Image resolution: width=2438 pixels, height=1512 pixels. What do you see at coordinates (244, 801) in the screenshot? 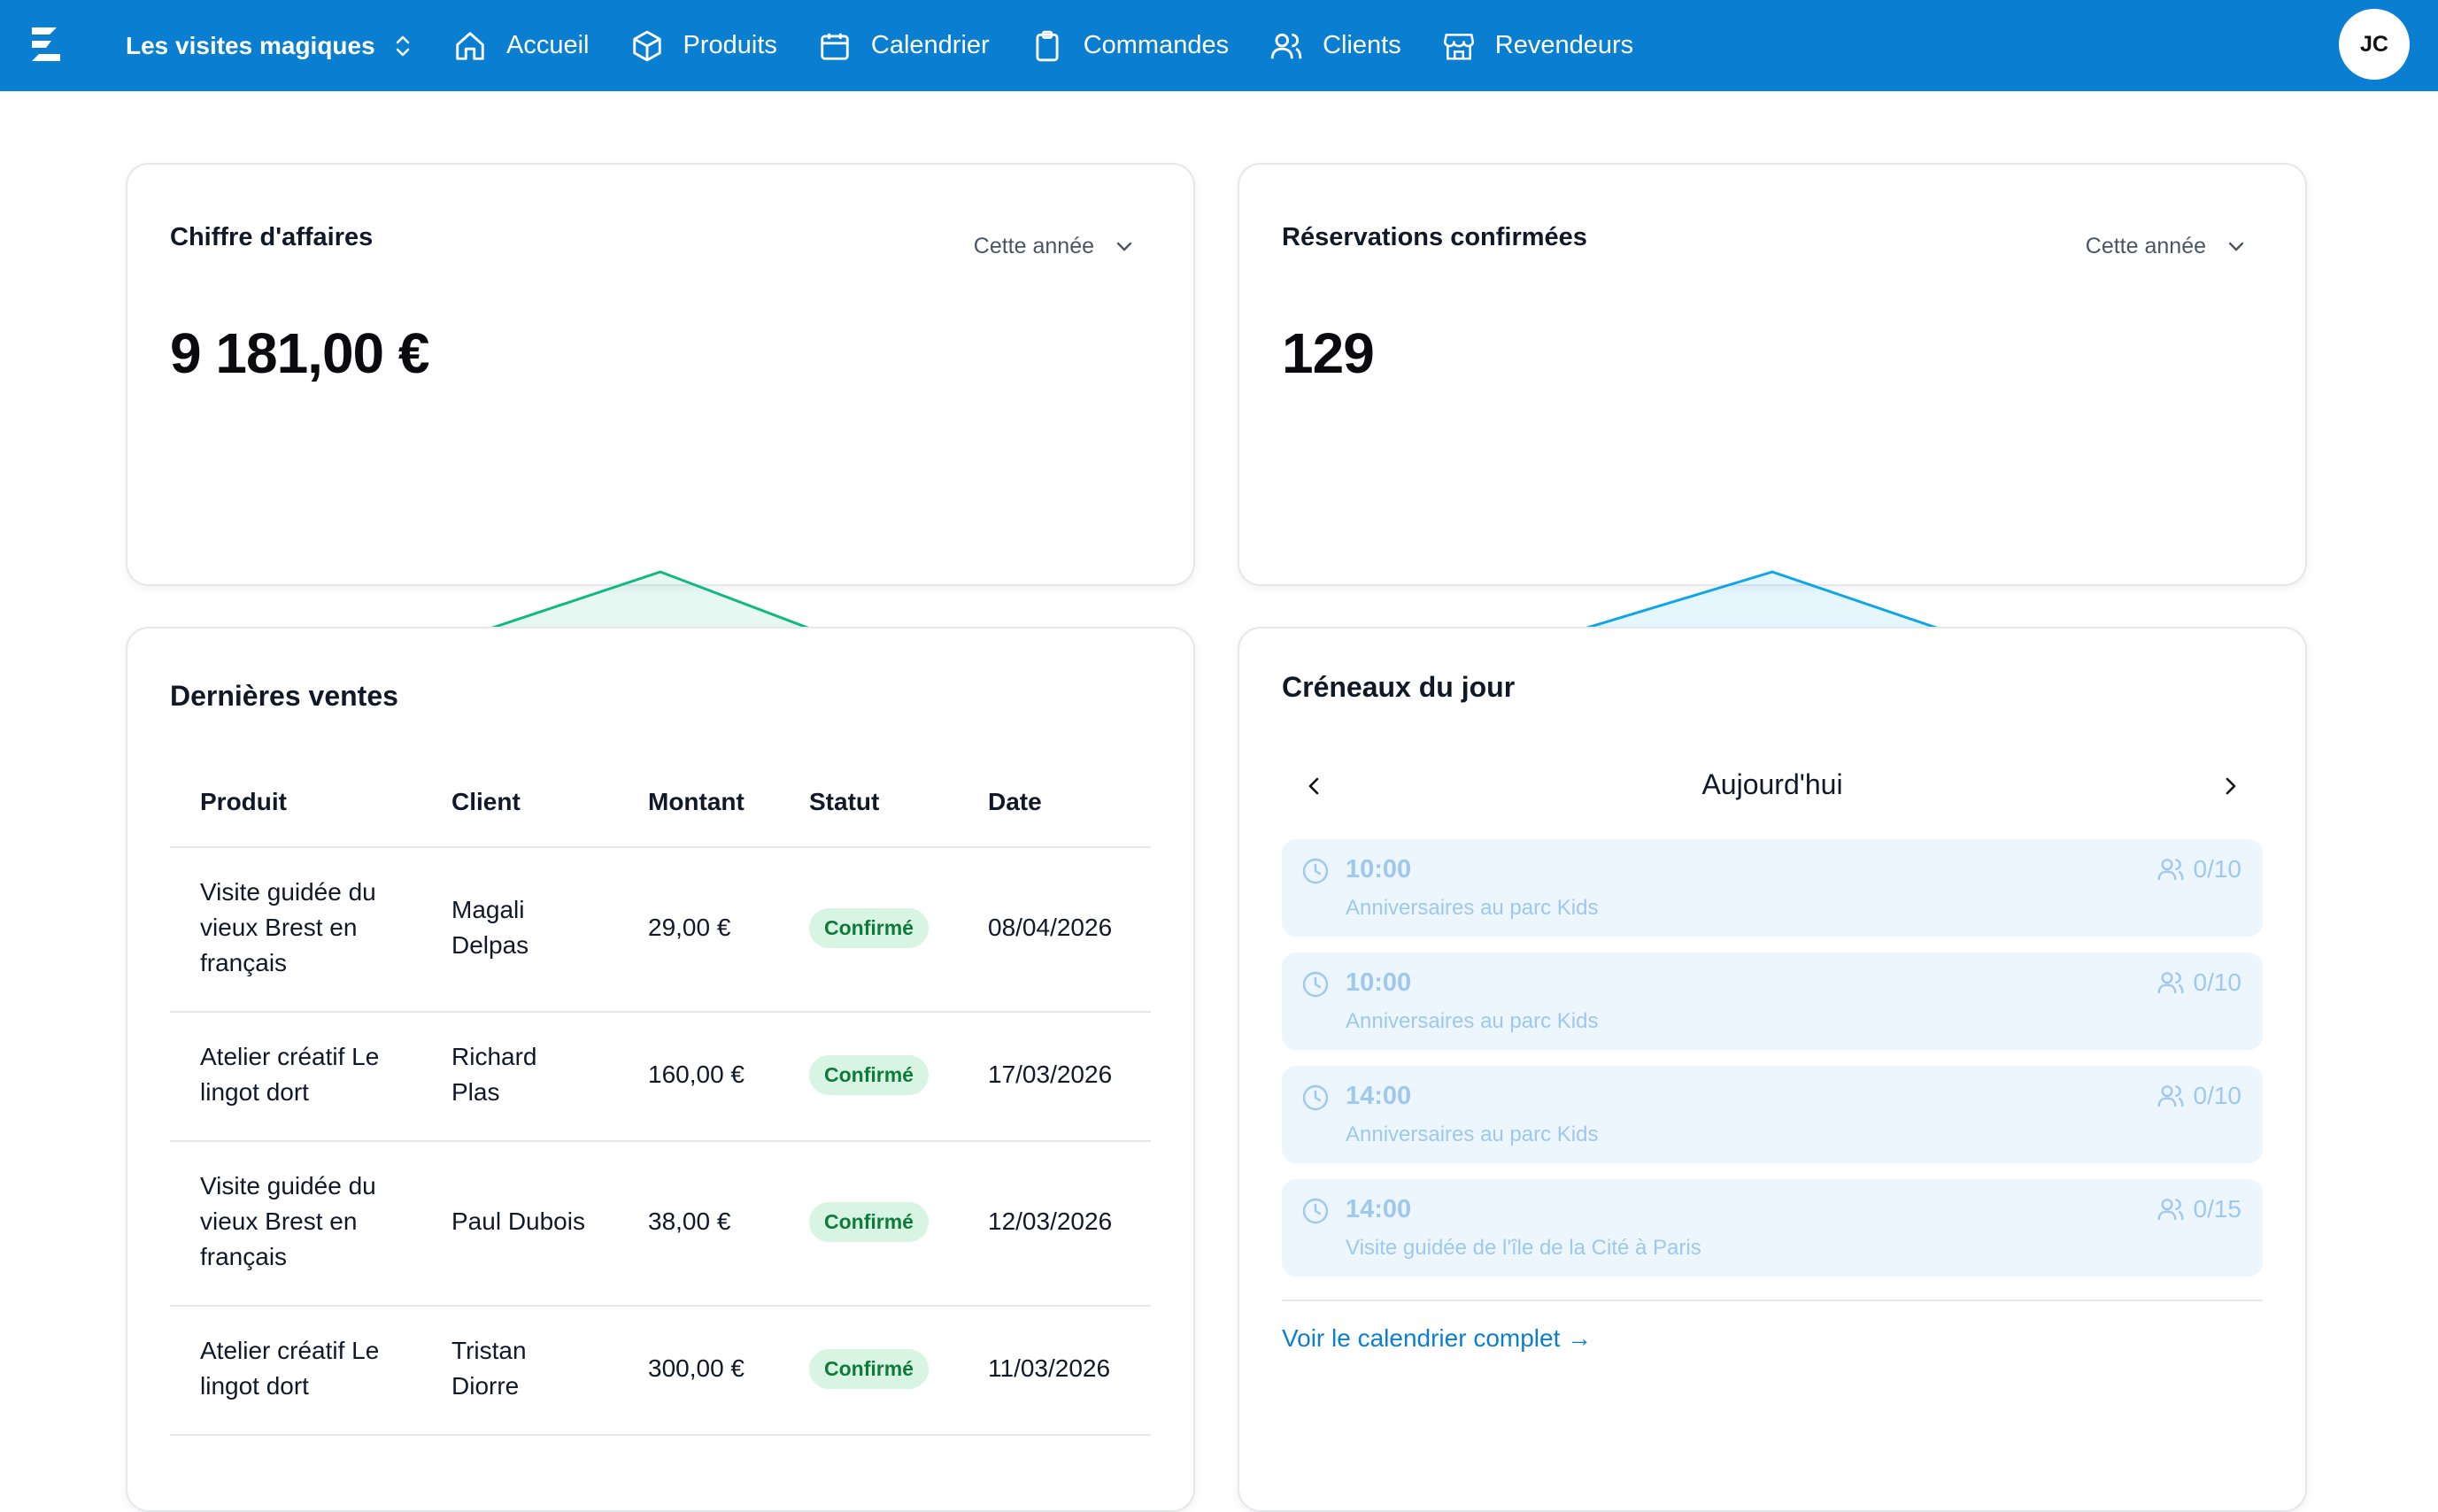
I see `col-header-product: Produit` at bounding box center [244, 801].